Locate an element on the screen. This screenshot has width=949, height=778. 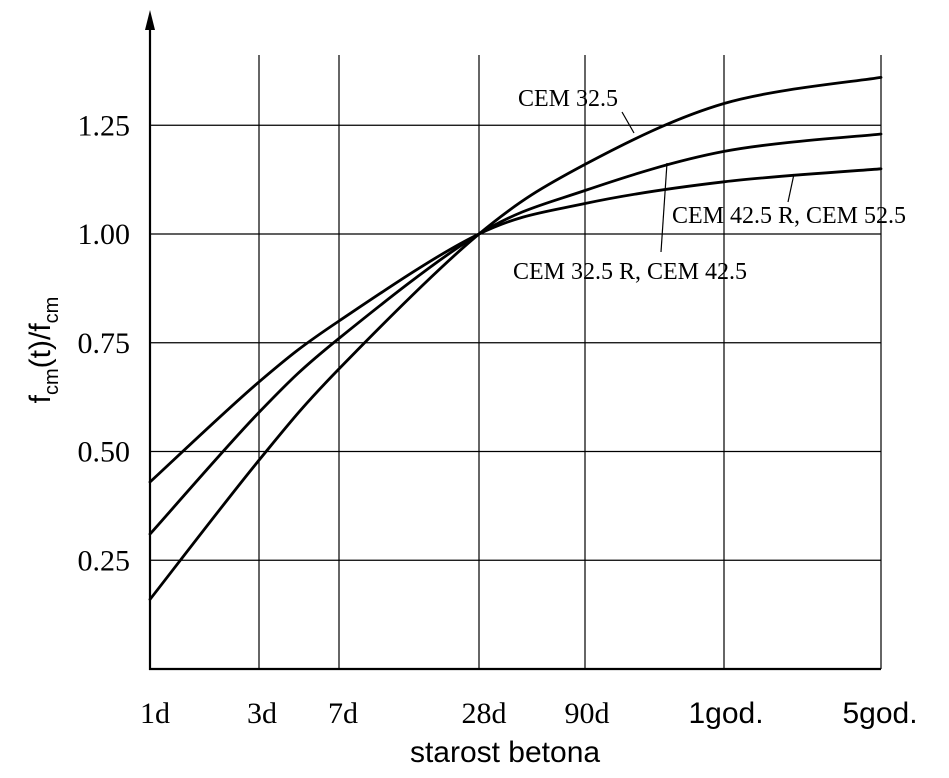
y-axis-title-part: f is located at coordinates (40, 398).